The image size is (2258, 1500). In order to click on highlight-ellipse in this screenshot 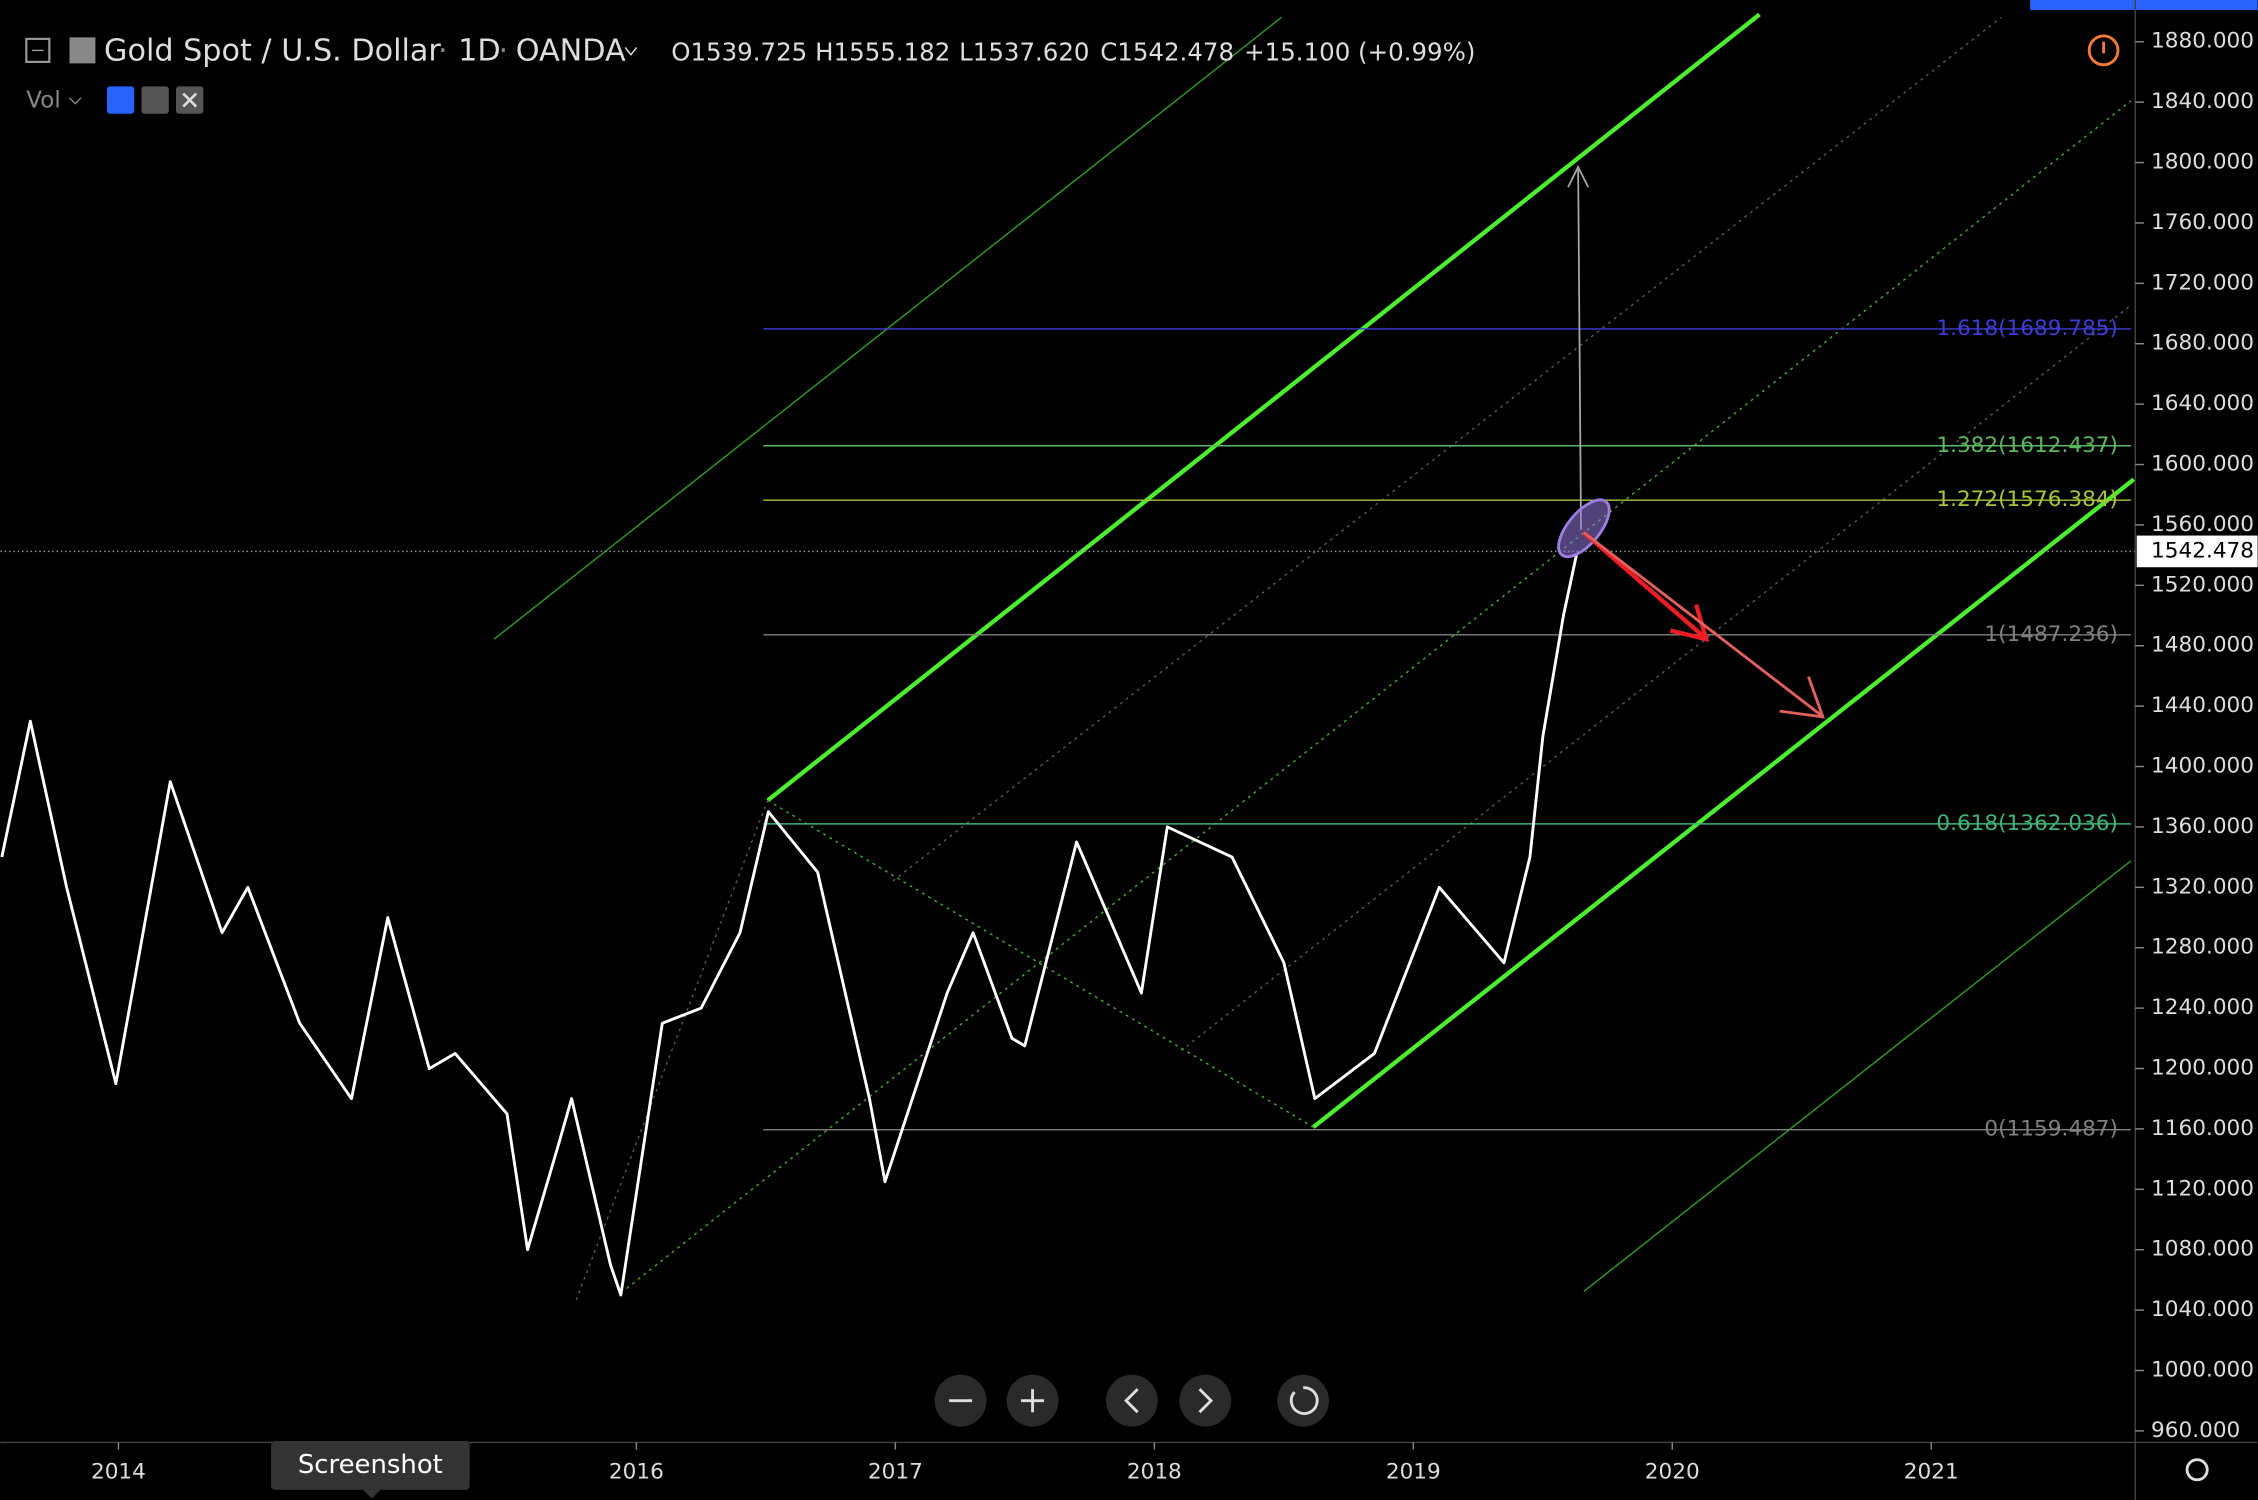, I will do `click(1584, 528)`.